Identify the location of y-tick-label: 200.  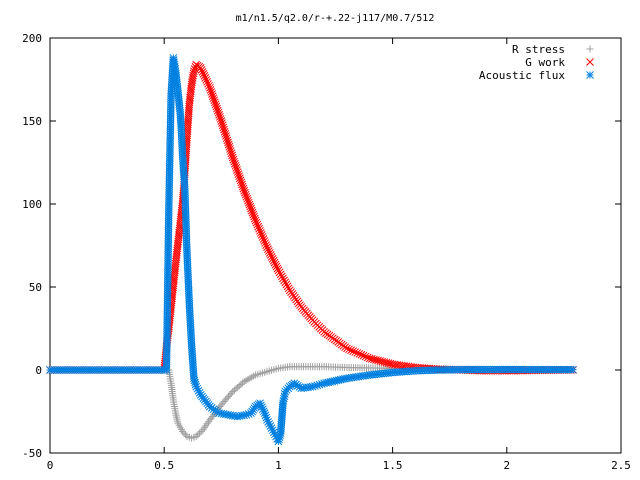
(32, 38).